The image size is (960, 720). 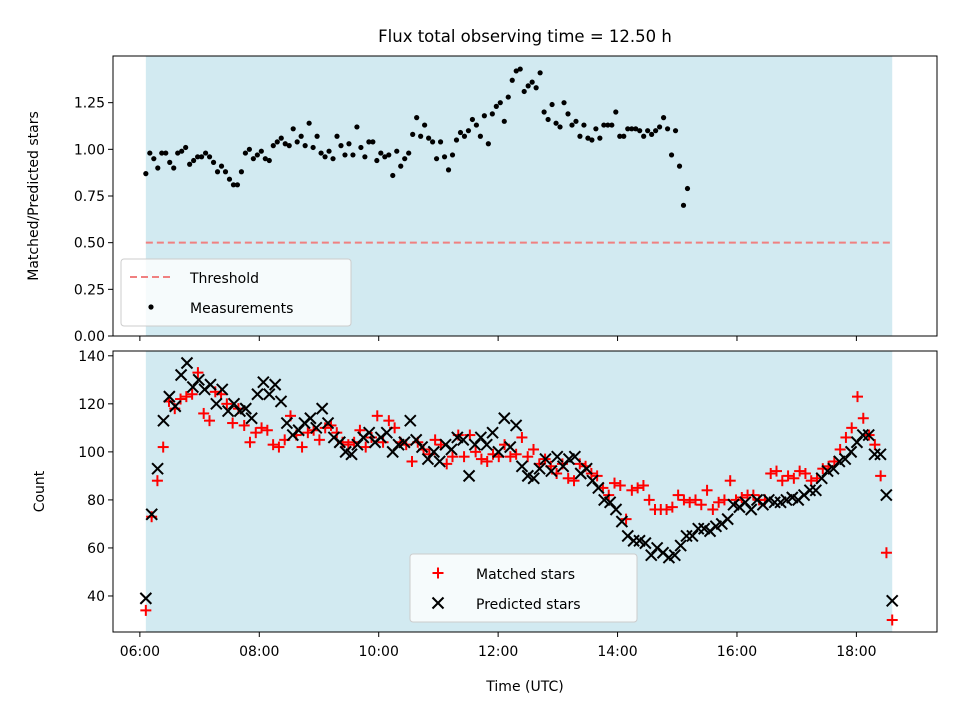 I want to click on y-tick-label: 120, so click(x=91, y=405).